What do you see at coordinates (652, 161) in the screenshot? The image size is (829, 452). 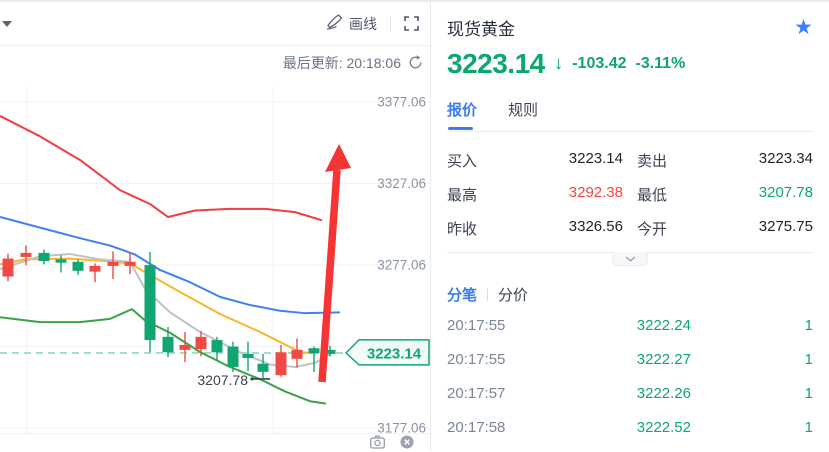 I see `quote-label: 卖出` at bounding box center [652, 161].